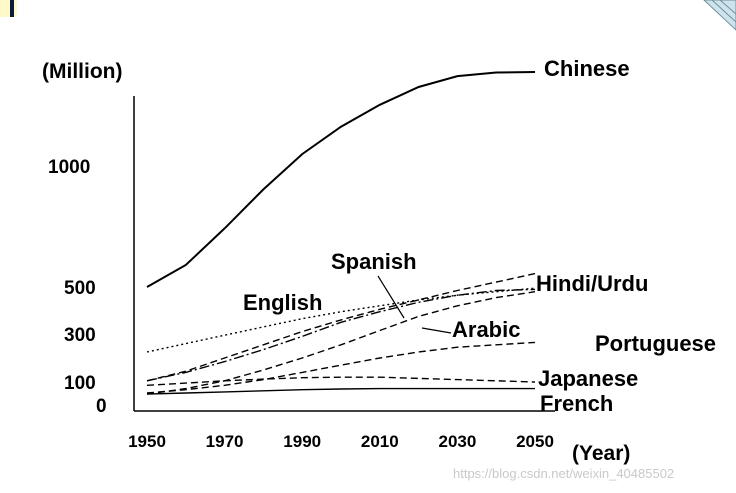 The height and width of the screenshot is (493, 736). What do you see at coordinates (8, 8) in the screenshot?
I see `slide-corner-marker` at bounding box center [8, 8].